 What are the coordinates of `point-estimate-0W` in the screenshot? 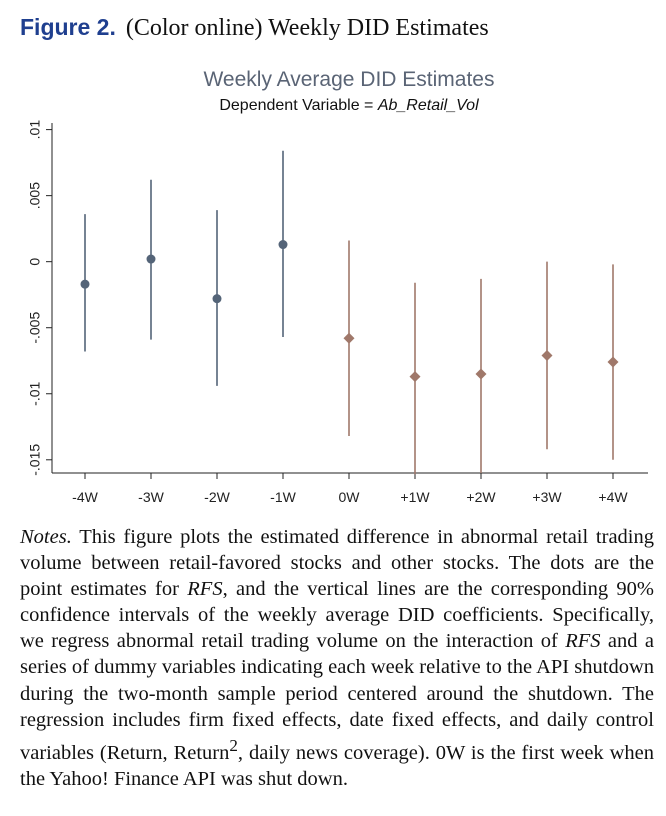 It's located at (349, 338).